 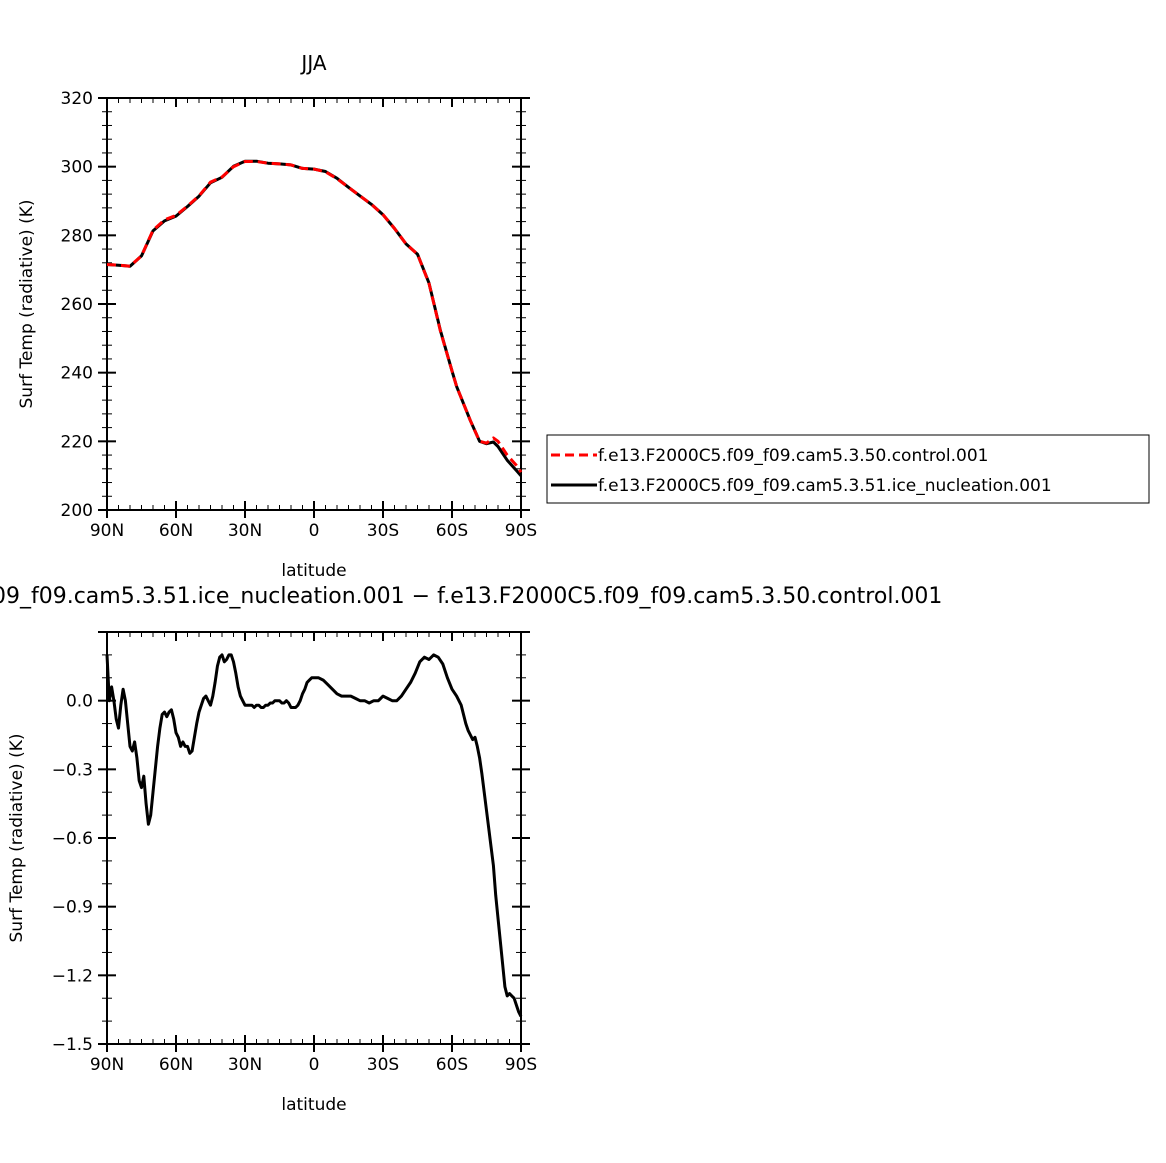 I want to click on top-x-tick-label: 90S, so click(x=521, y=531).